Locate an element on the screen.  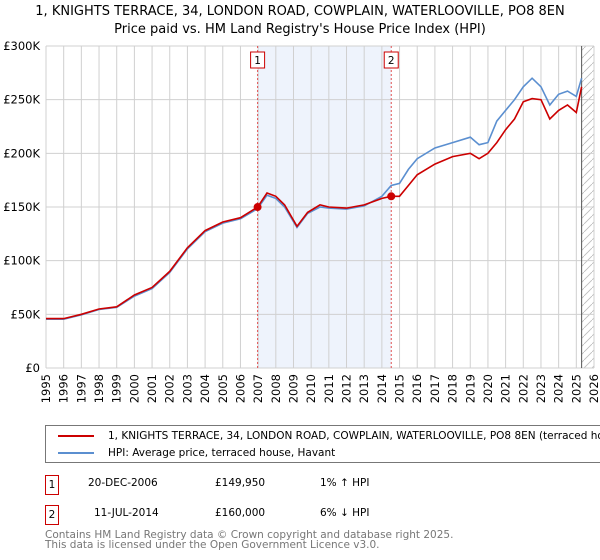
price: £160,000 is located at coordinates (240, 513).